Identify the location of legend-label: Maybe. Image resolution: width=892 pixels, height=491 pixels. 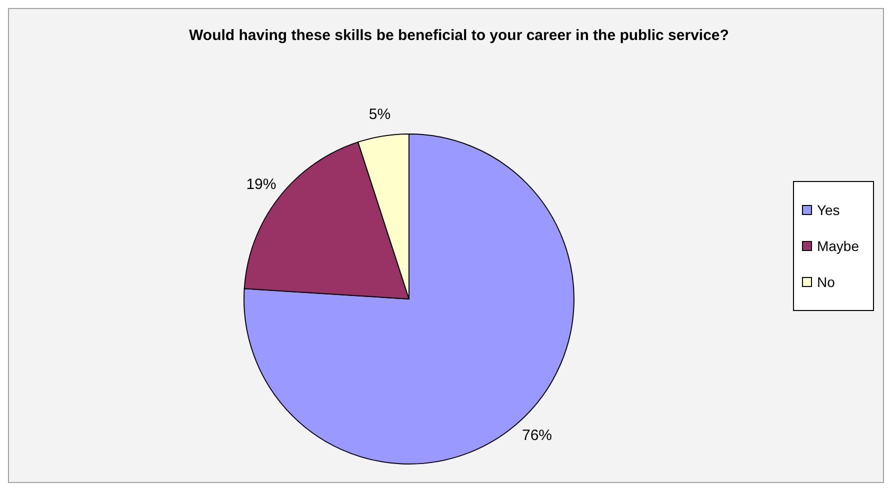
(837, 246).